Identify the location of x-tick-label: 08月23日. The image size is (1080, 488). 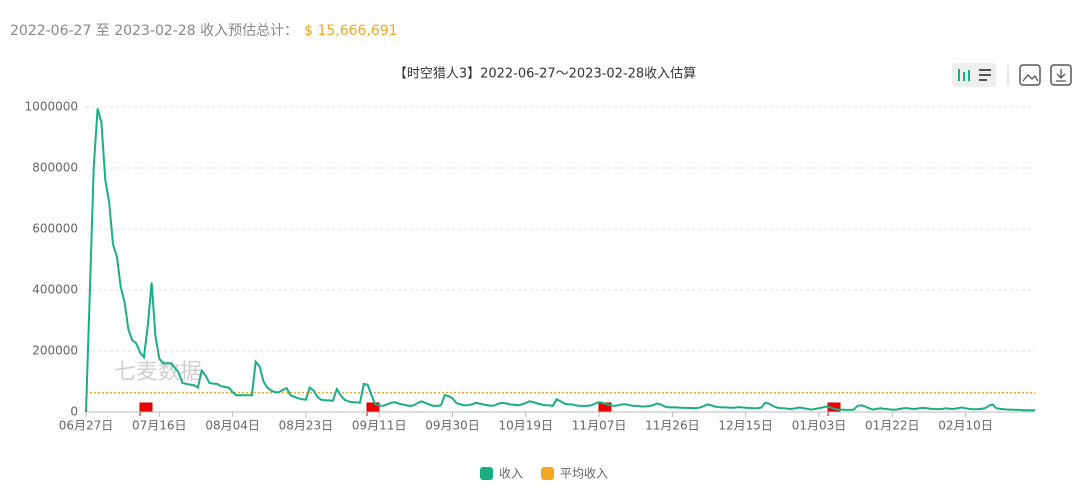
(306, 426).